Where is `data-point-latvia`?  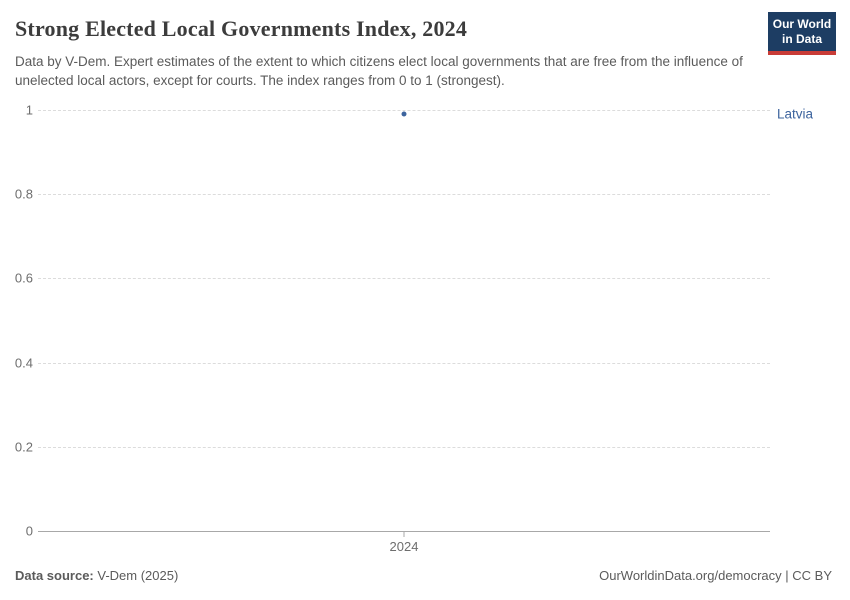 data-point-latvia is located at coordinates (404, 114).